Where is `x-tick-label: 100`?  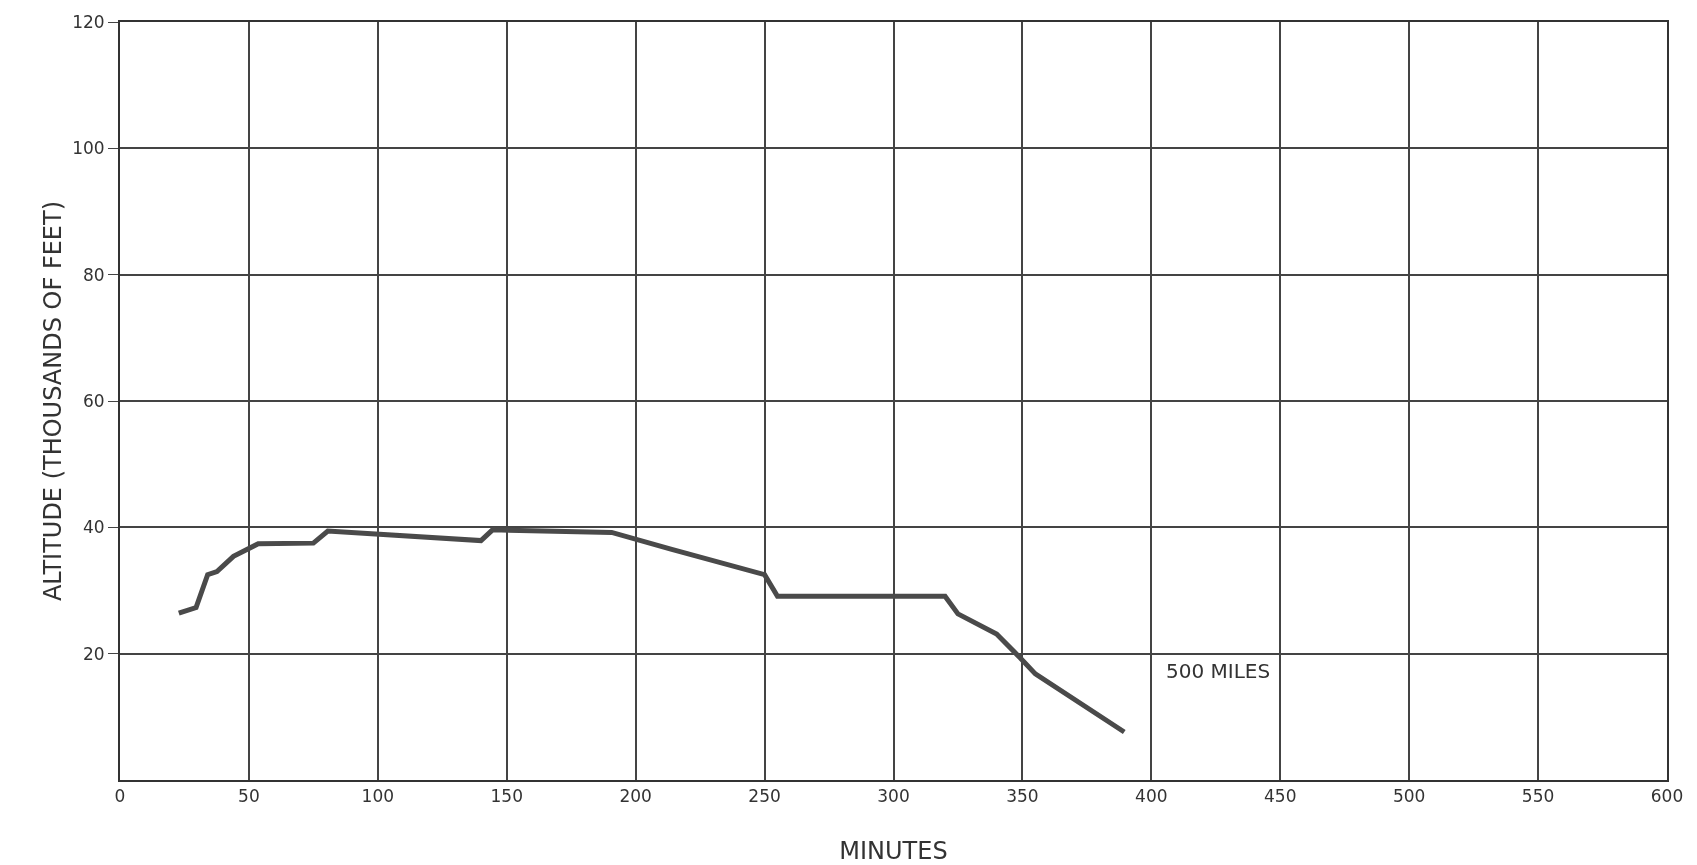
x-tick-label: 100 is located at coordinates (378, 796).